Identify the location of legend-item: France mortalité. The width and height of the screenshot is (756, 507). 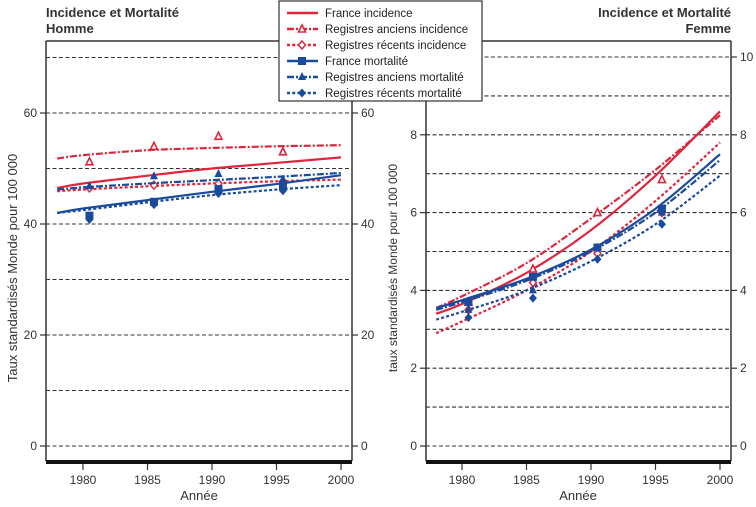
(347, 62).